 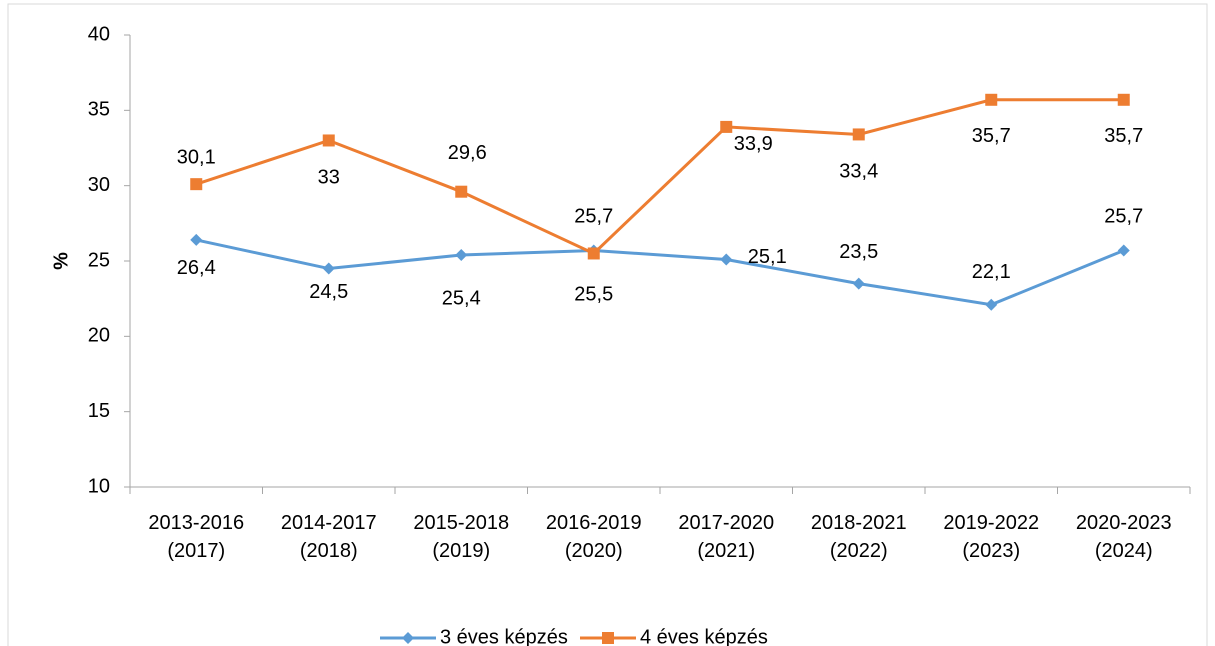 I want to click on y-axis-label: %, so click(x=61, y=261).